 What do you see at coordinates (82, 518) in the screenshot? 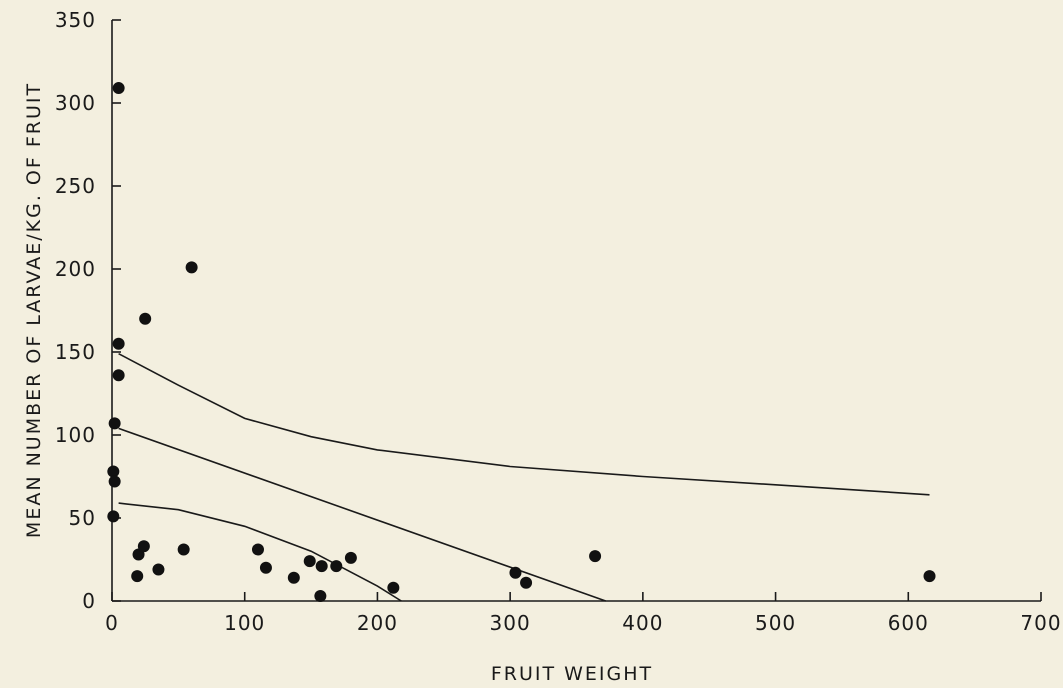
I see `y-tick-label: 50` at bounding box center [82, 518].